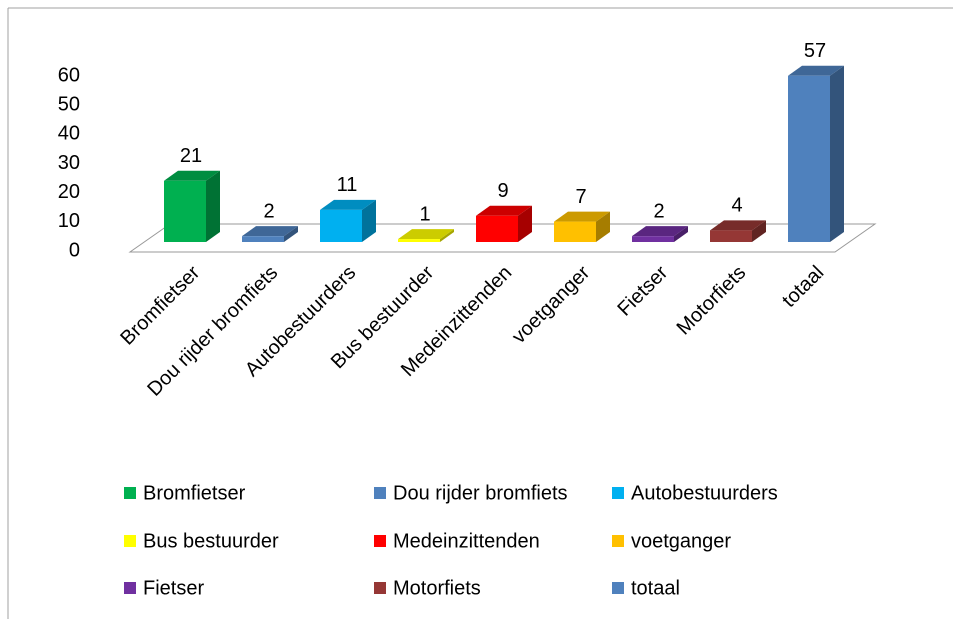 This screenshot has height=619, width=953. Describe the element at coordinates (69, 163) in the screenshot. I see `y-tick-label: 30` at that location.